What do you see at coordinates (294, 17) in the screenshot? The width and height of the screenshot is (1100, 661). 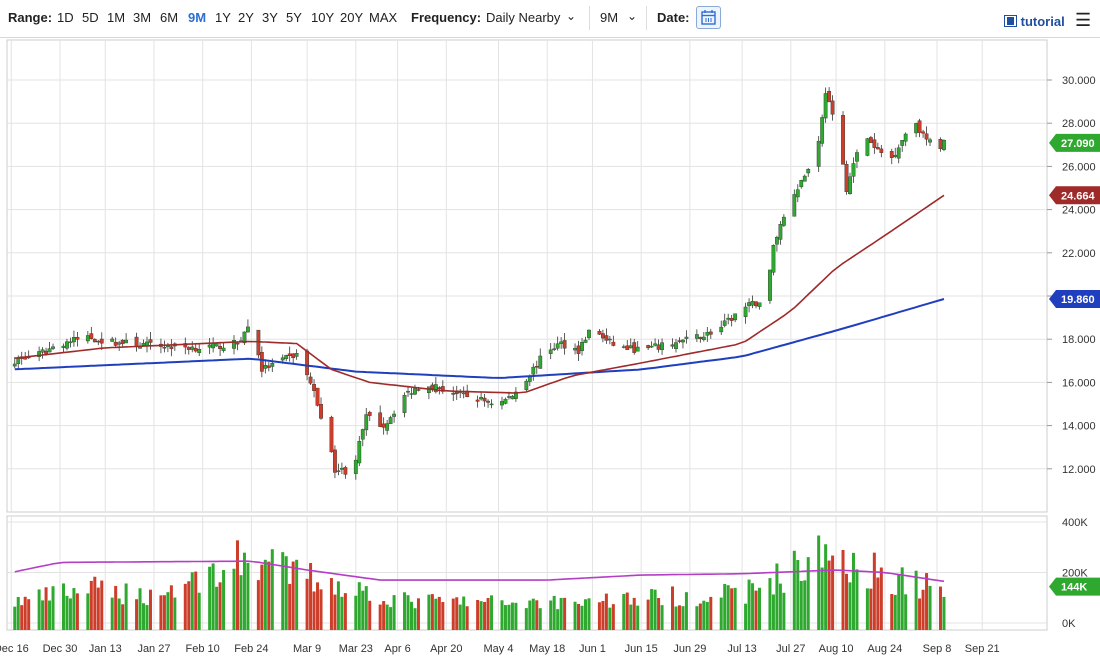 I see `range-button-5y: 5Y` at bounding box center [294, 17].